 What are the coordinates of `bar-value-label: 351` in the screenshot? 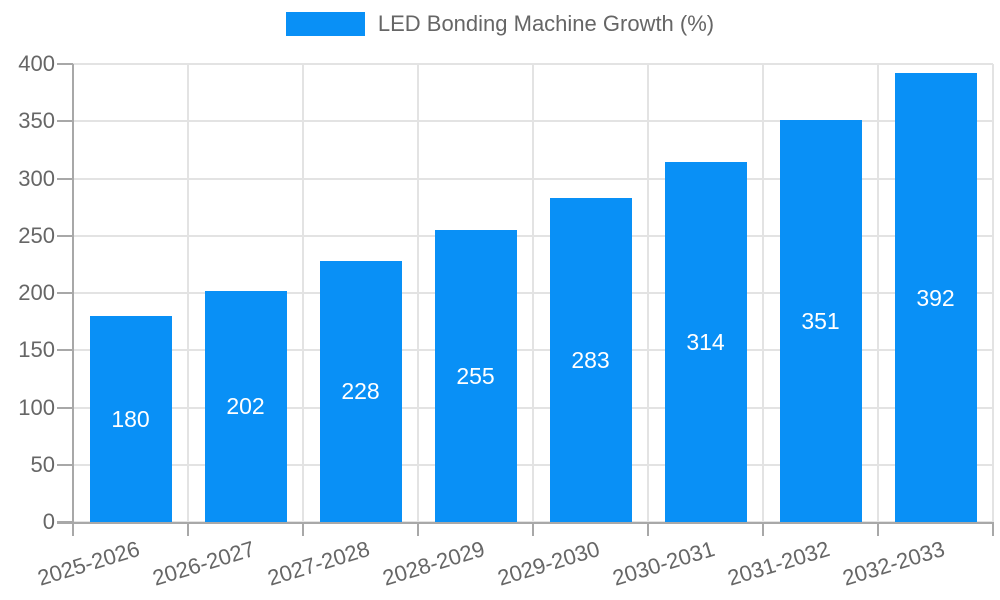 It's located at (820, 321).